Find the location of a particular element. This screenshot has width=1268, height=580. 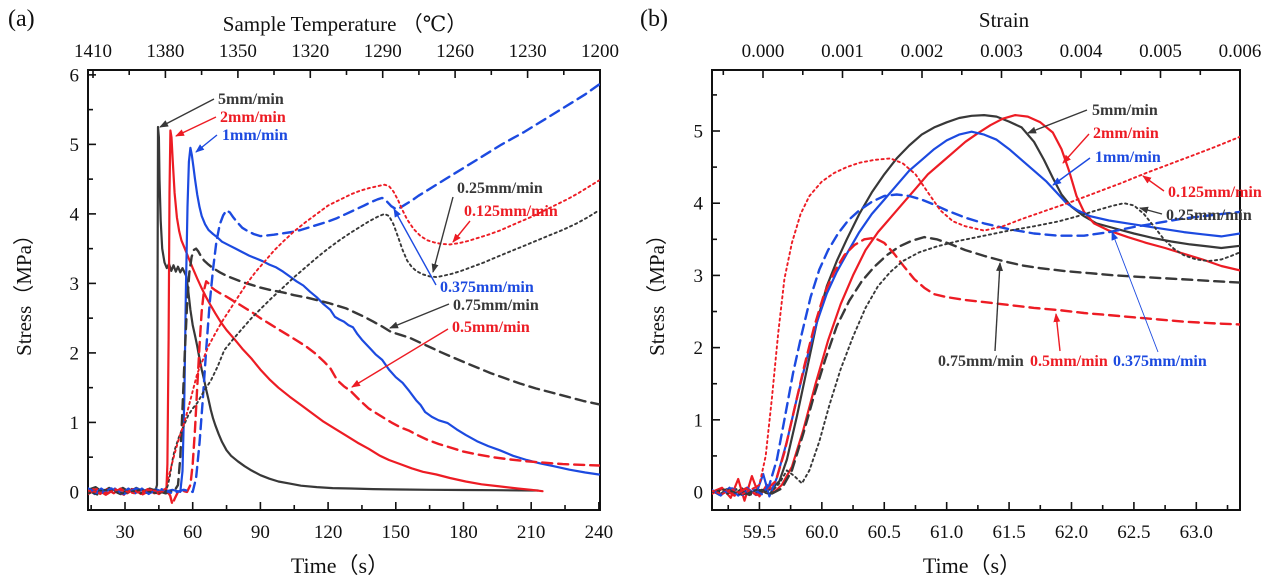

x-axis-title-b: Time（s） is located at coordinates (972, 565).